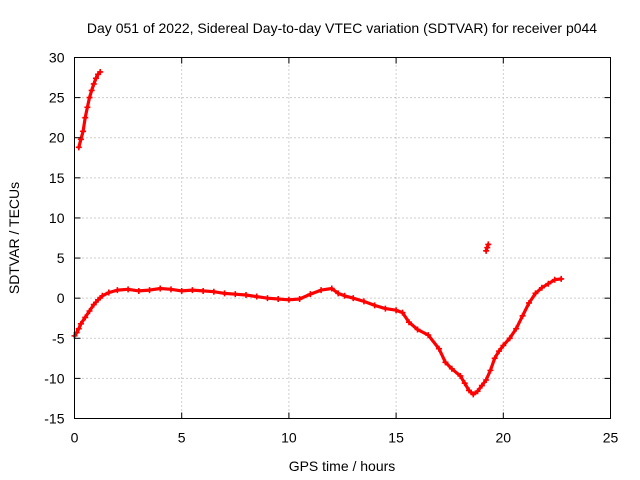  What do you see at coordinates (54, 419) in the screenshot?
I see `y-tick-label: -15` at bounding box center [54, 419].